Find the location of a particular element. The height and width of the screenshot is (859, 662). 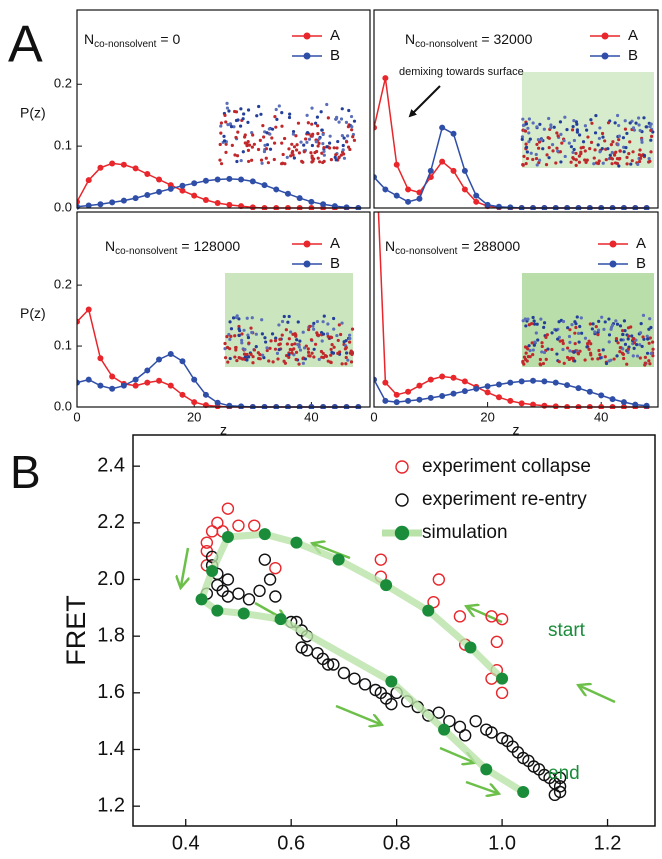

note-arrow is located at coordinates (424, 101).